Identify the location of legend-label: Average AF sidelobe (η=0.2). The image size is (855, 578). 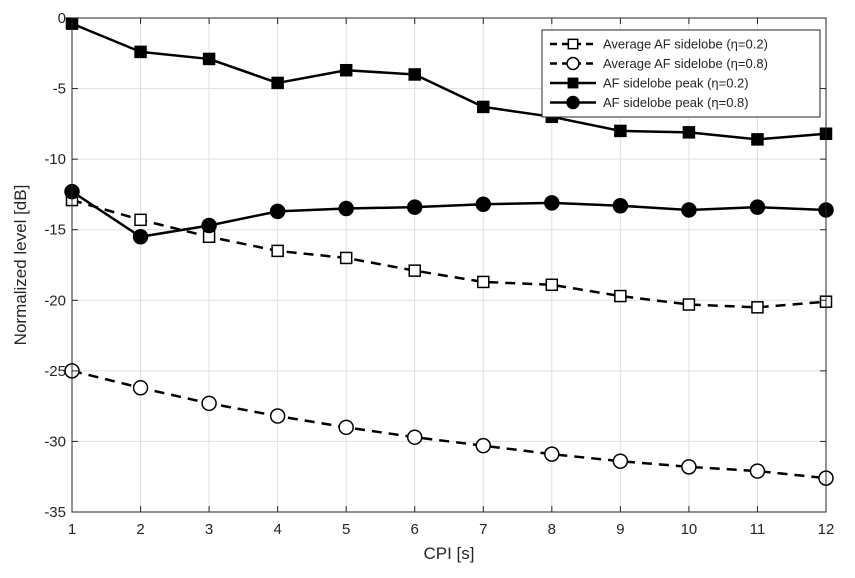
(685, 44).